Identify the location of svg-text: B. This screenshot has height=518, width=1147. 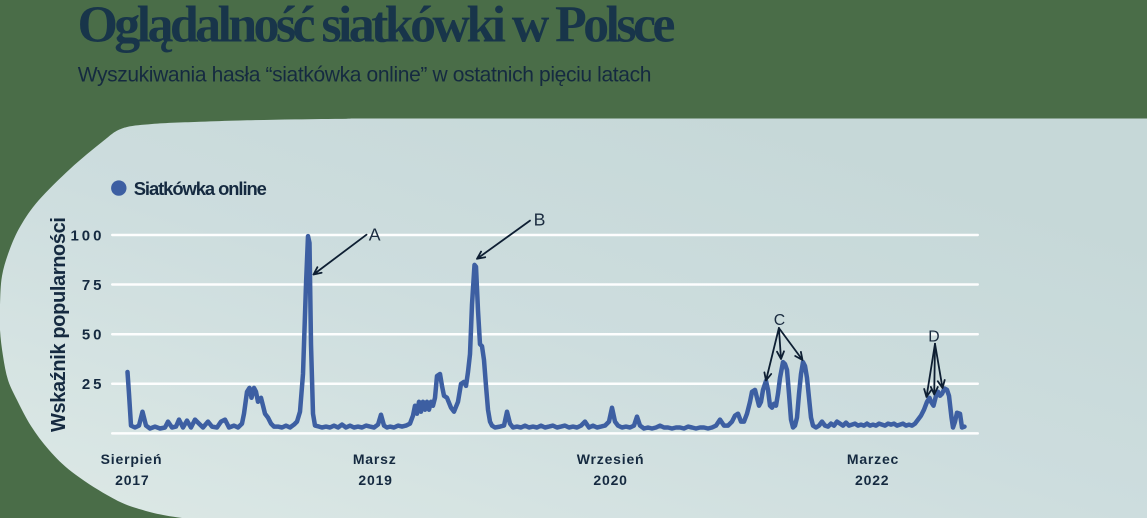
(540, 219).